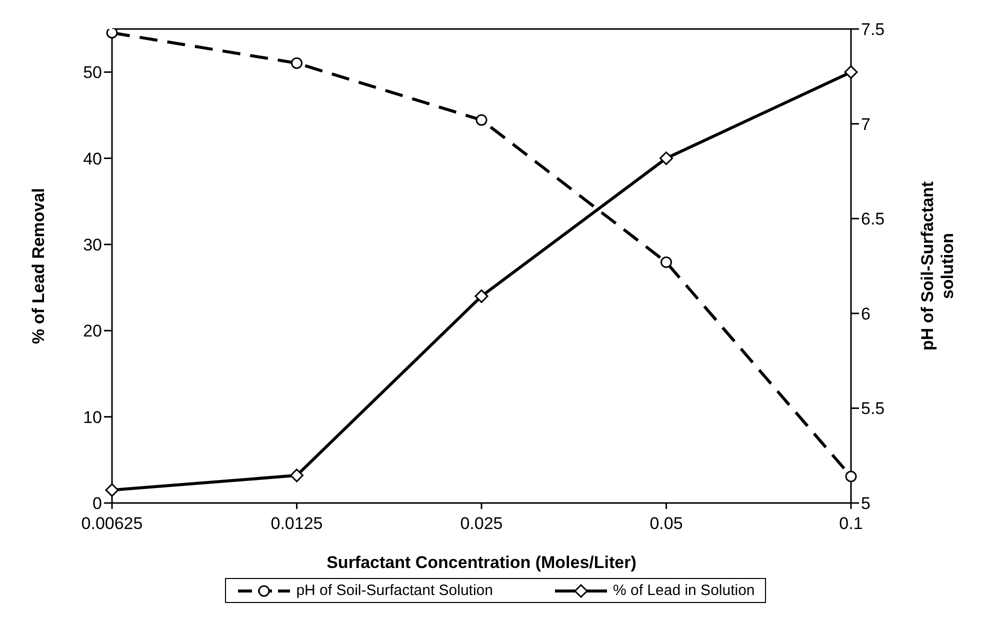  Describe the element at coordinates (92, 244) in the screenshot. I see `y-tick-label: 30` at that location.